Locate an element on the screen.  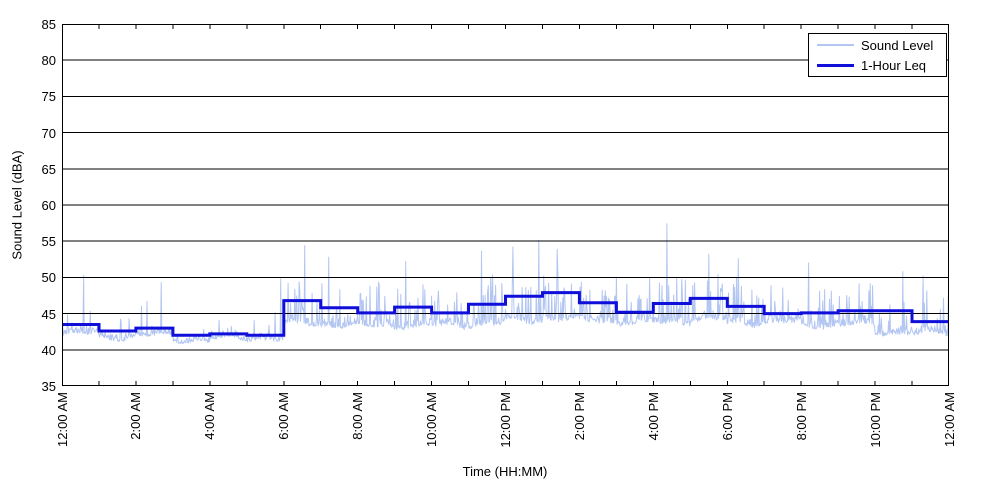
y-tick-label: 65 is located at coordinates (48, 169).